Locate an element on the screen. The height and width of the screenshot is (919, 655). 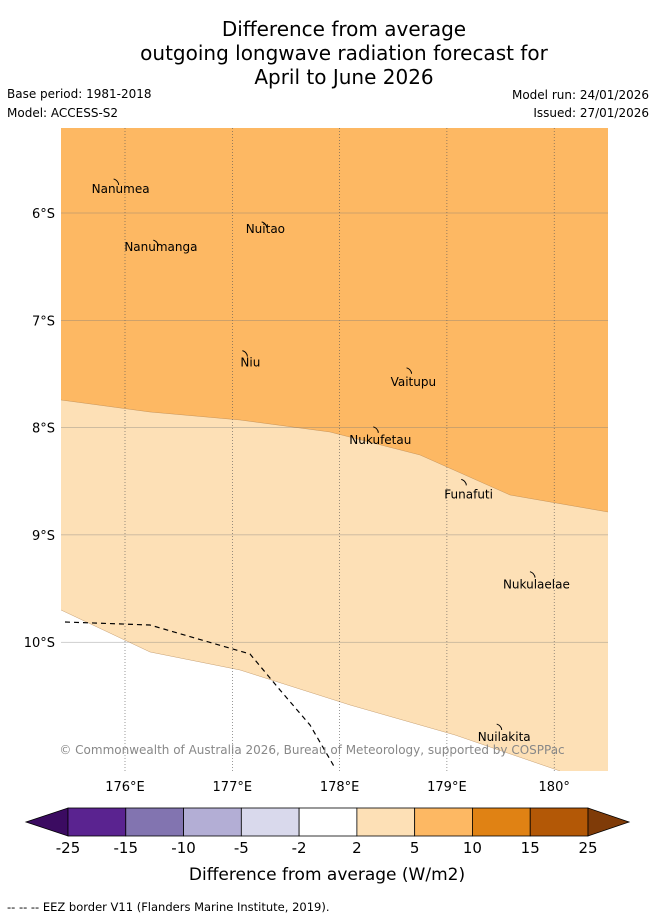
longitude-label: 176°E is located at coordinates (125, 787).